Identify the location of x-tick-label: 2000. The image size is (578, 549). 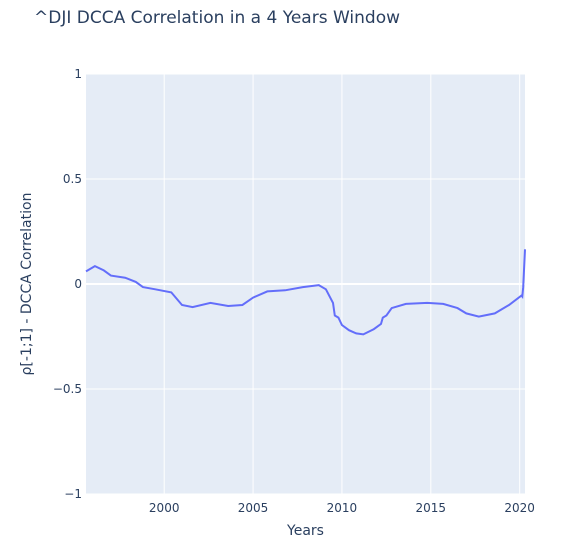
(164, 508).